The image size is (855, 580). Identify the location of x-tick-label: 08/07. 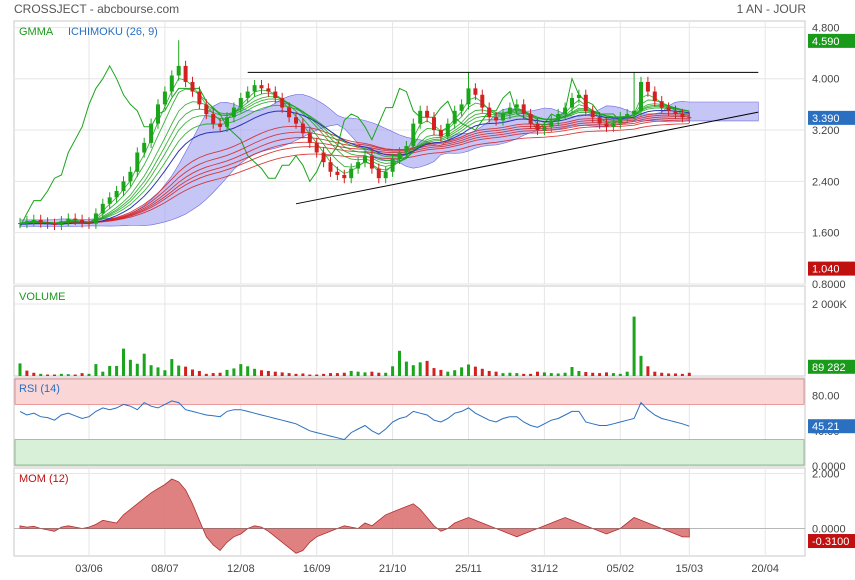
(165, 569).